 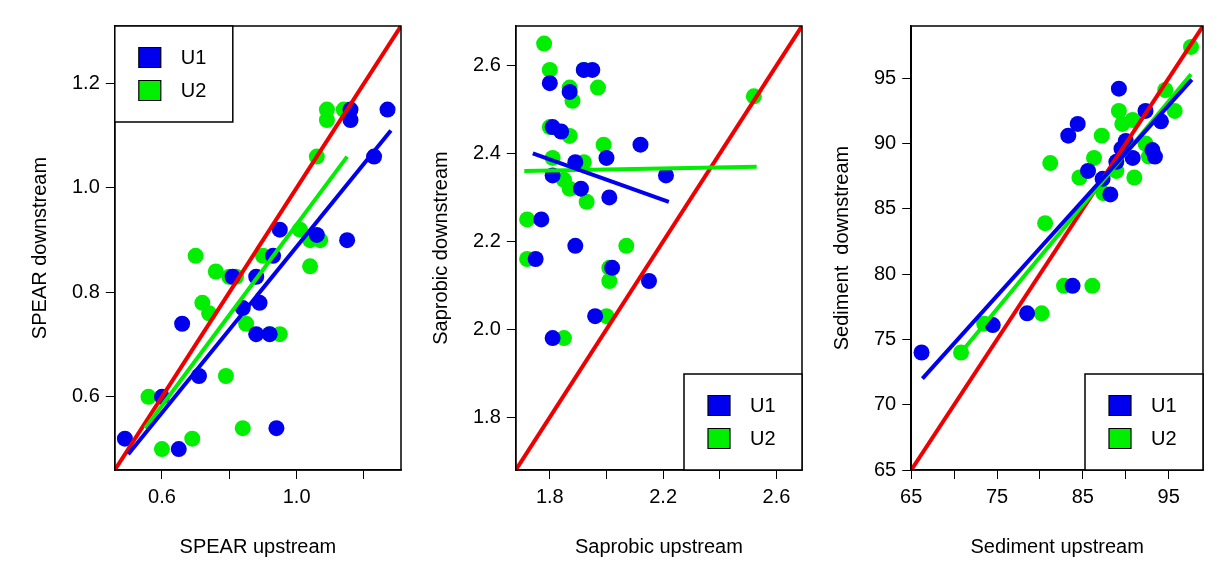 What do you see at coordinates (658, 545) in the screenshot?
I see `x-axis-title: Saprobic upstream` at bounding box center [658, 545].